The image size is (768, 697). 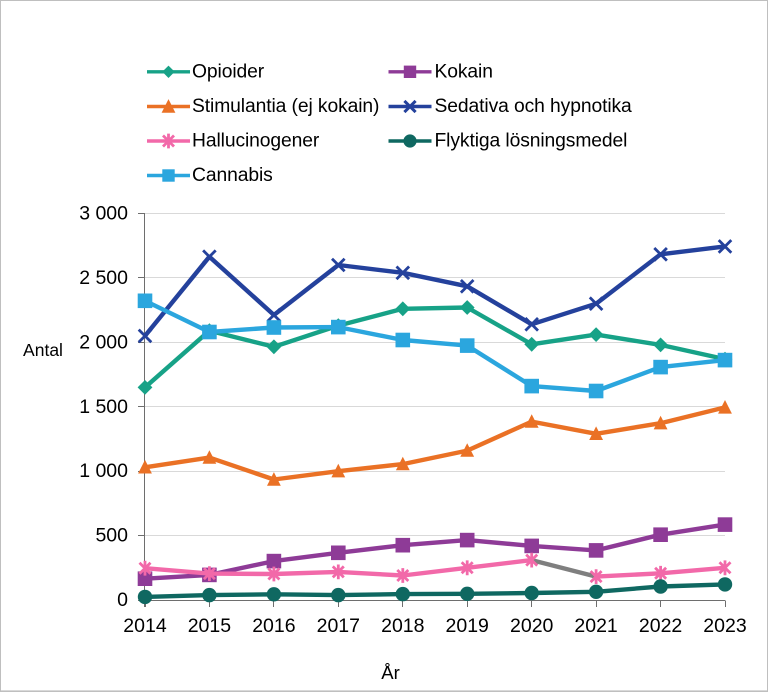 What do you see at coordinates (232, 175) in the screenshot?
I see `svg-text: Cannabis` at bounding box center [232, 175].